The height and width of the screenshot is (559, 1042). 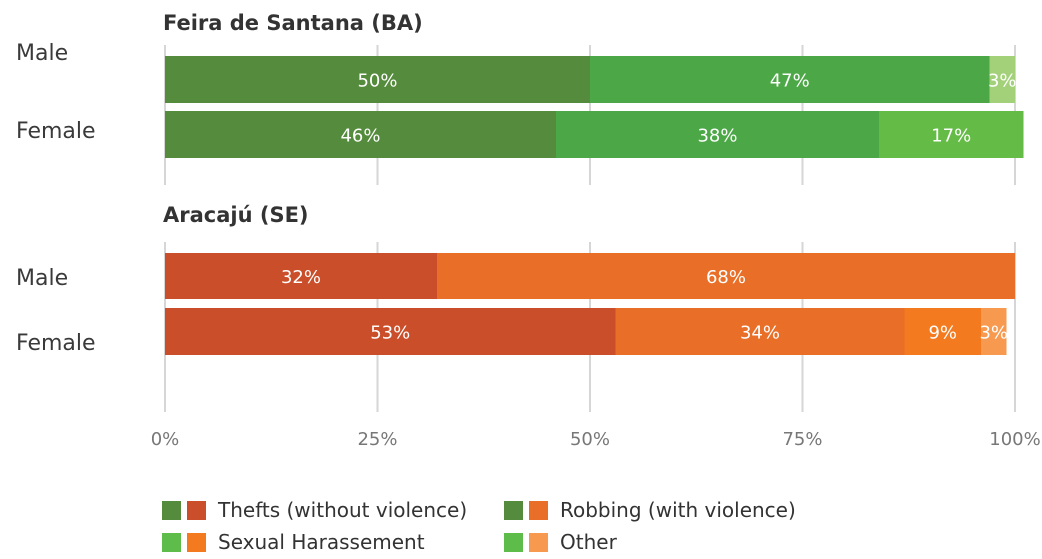 I want to click on x-axis-ticks: 0% 25% 50% 75% 100%, so click(x=596, y=439).